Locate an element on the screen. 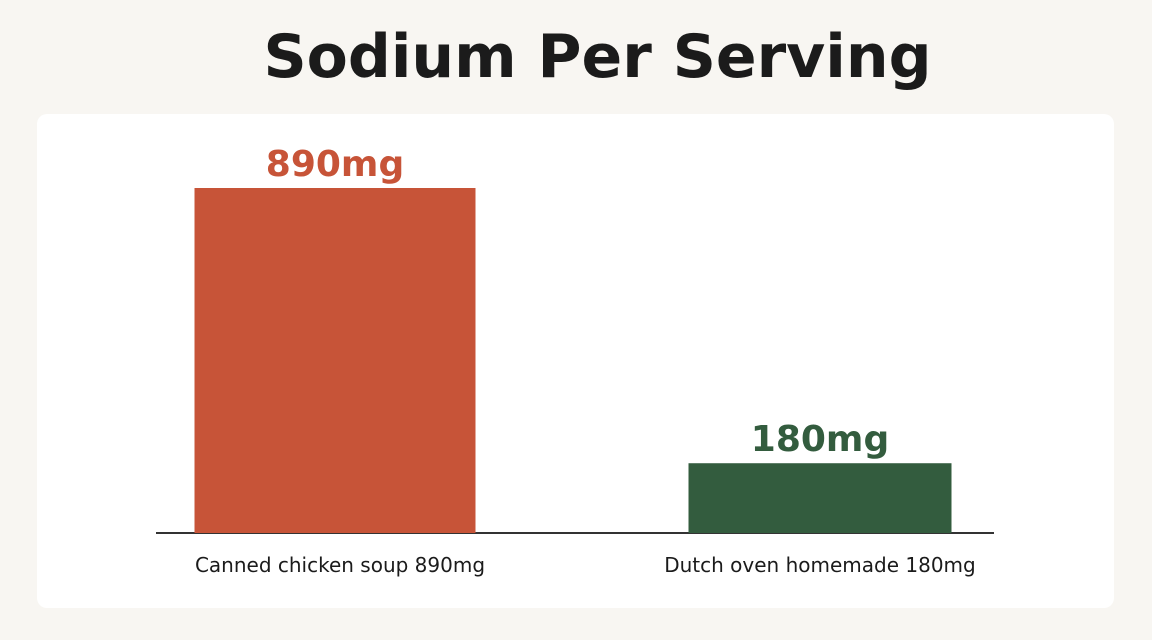  value-label-homemade-soup: 180mg is located at coordinates (820, 439).